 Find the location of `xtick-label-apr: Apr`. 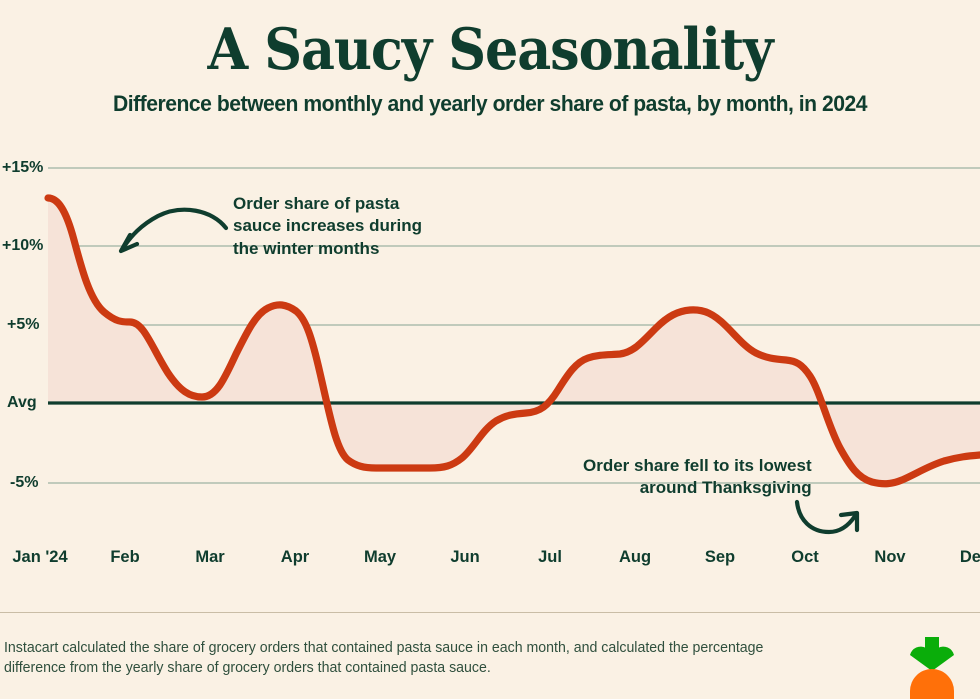

xtick-label-apr: Apr is located at coordinates (295, 557).